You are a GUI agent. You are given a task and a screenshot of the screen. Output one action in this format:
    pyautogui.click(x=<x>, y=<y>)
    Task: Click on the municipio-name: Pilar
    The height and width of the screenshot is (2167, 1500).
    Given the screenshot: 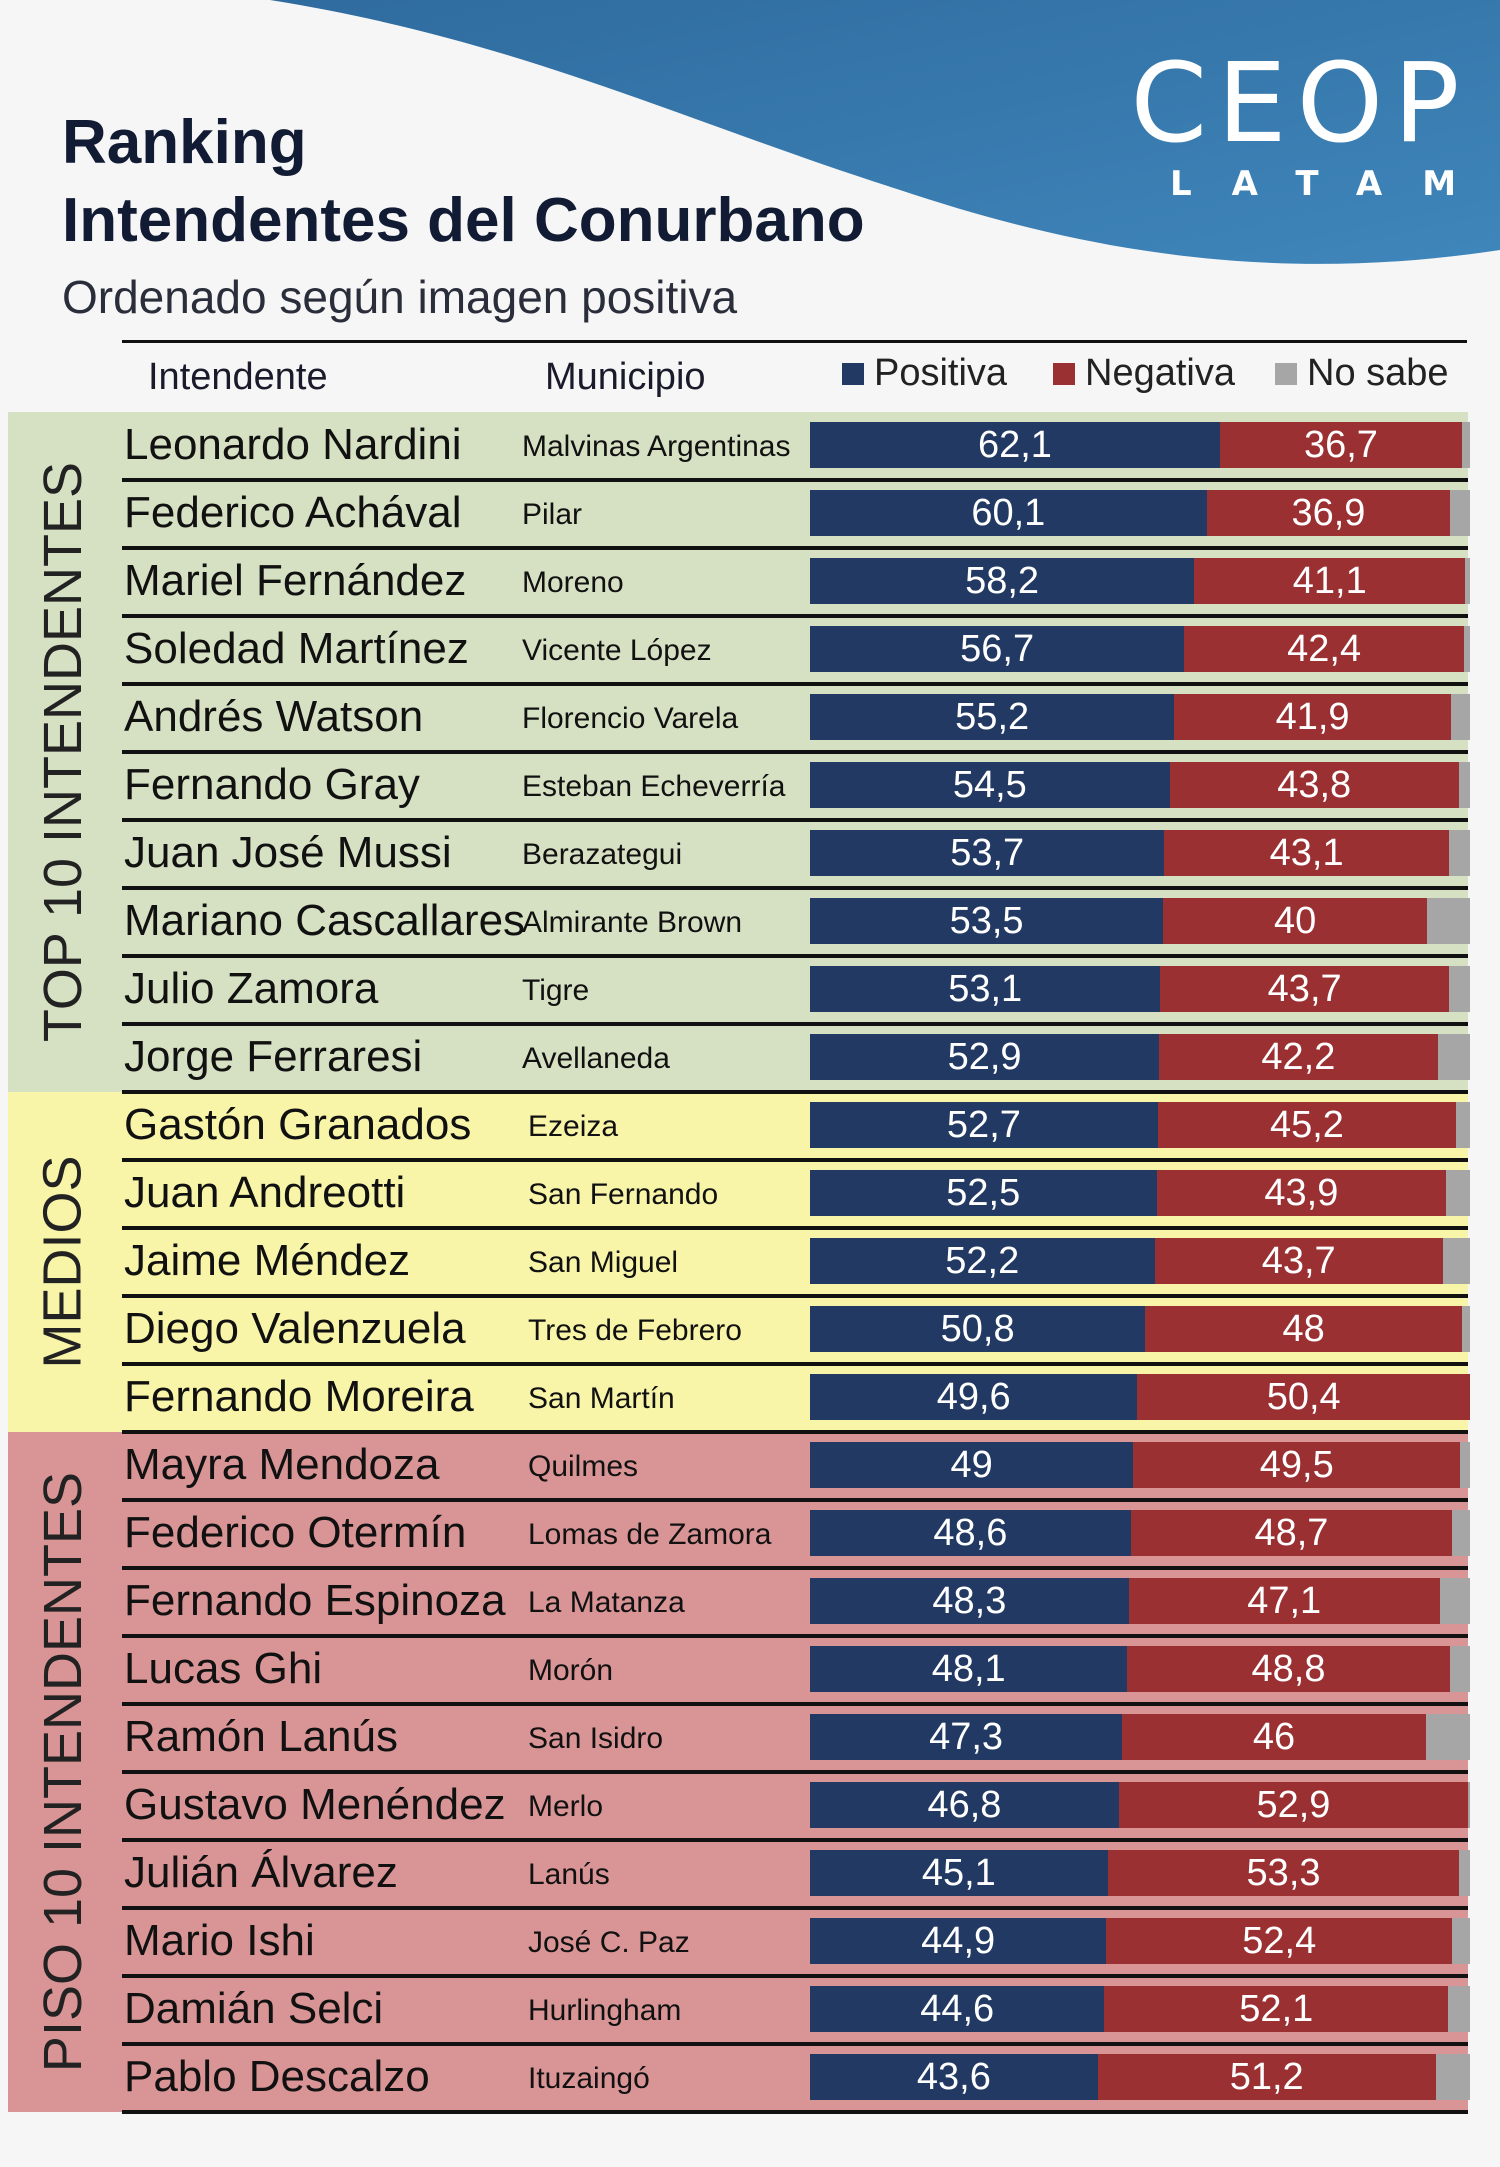 What is the action you would take?
    pyautogui.click(x=552, y=514)
    